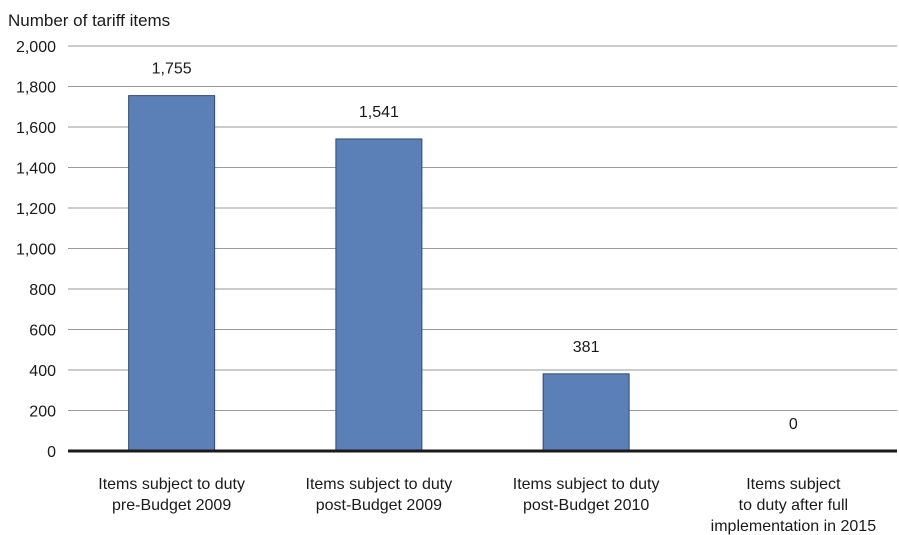  Describe the element at coordinates (51, 452) in the screenshot. I see `y-tick-label: 0` at that location.